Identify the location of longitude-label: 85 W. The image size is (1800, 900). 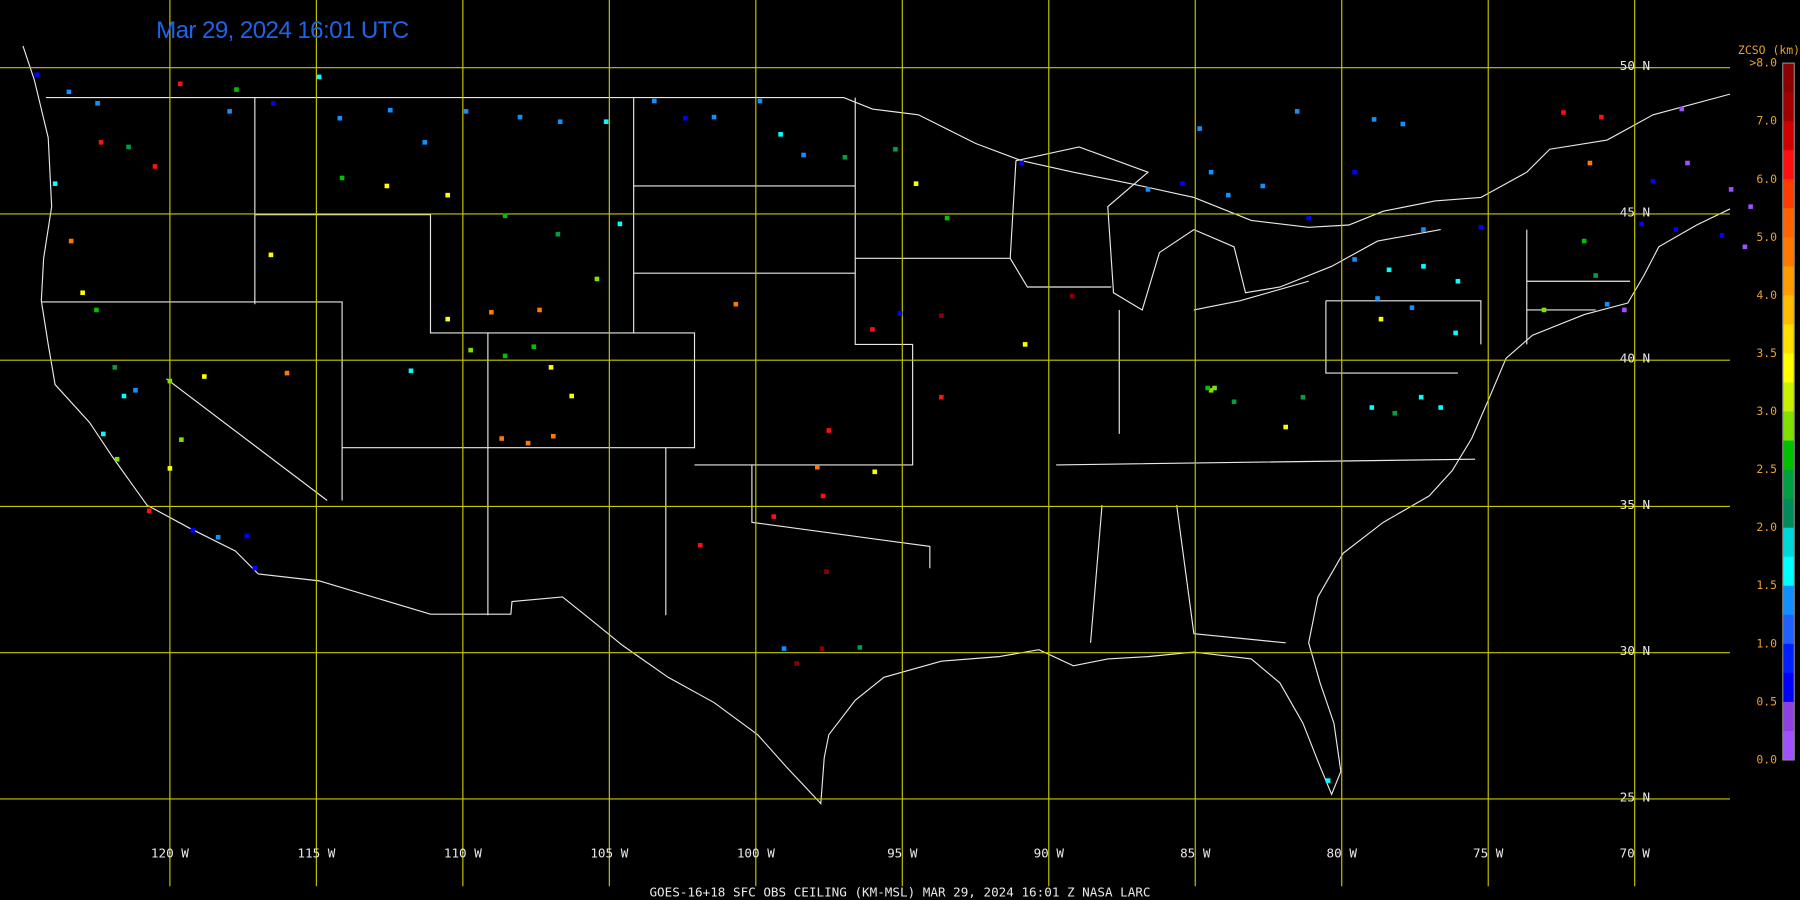
(1195, 853).